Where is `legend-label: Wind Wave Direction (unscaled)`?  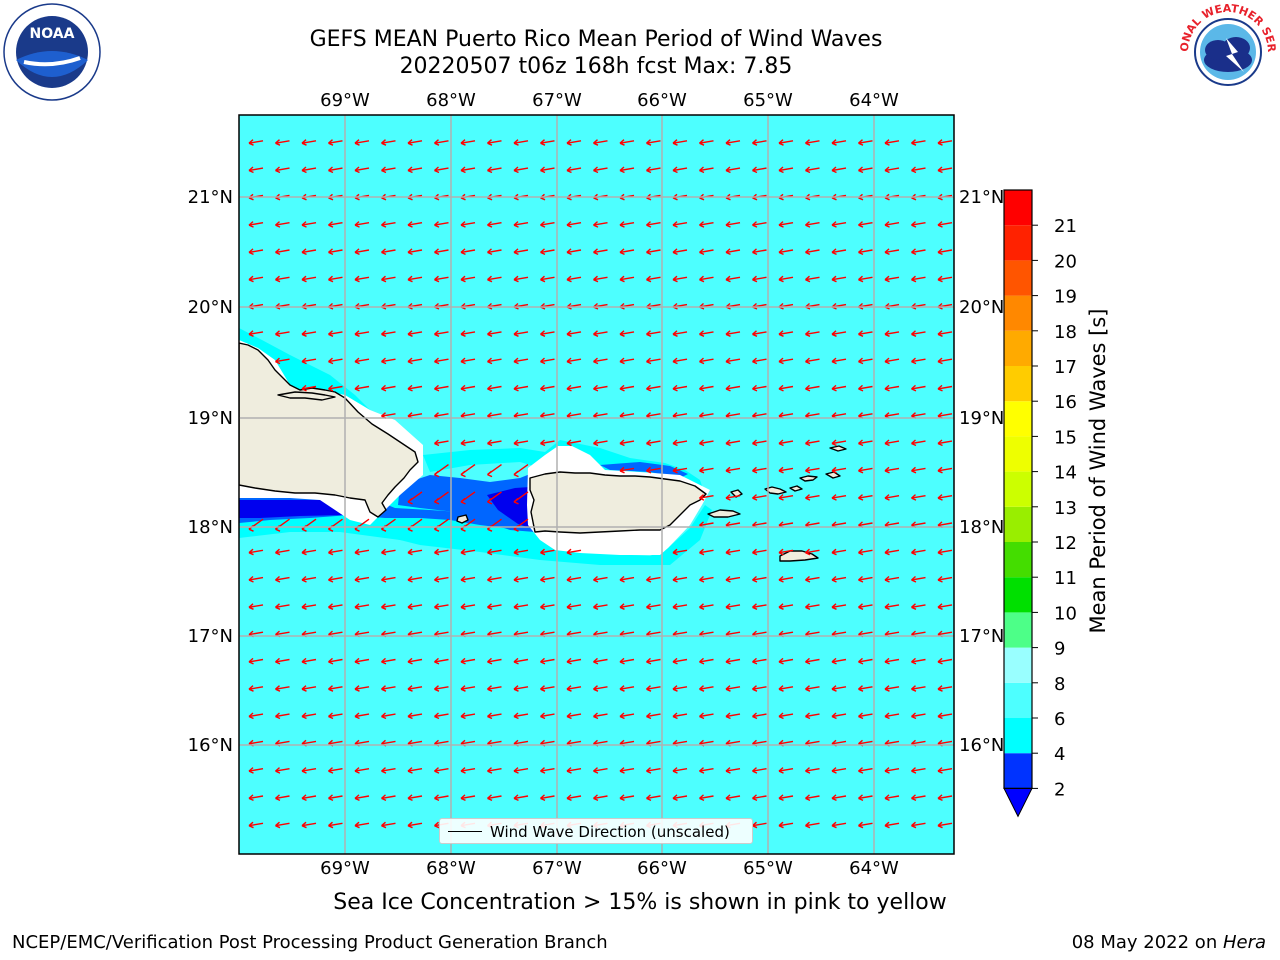
legend-label: Wind Wave Direction (unscaled) is located at coordinates (610, 832).